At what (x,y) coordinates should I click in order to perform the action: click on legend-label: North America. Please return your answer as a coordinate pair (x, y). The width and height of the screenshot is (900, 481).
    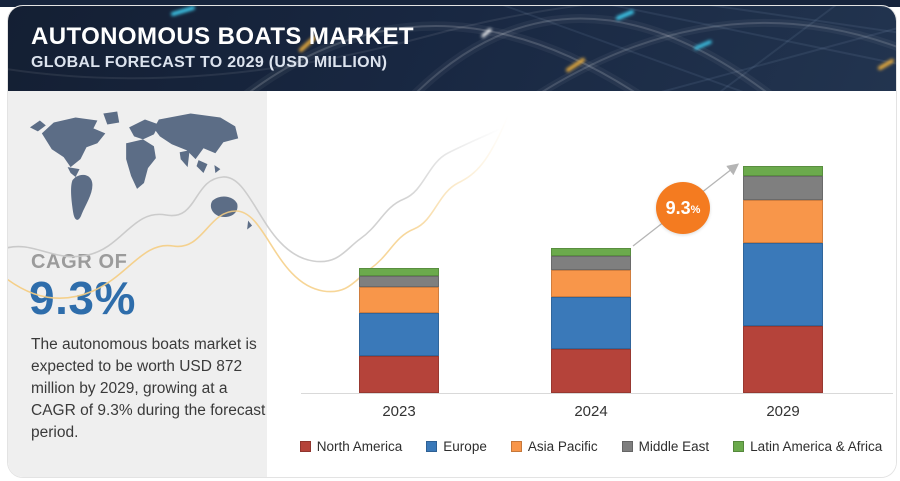
    Looking at the image, I should click on (359, 446).